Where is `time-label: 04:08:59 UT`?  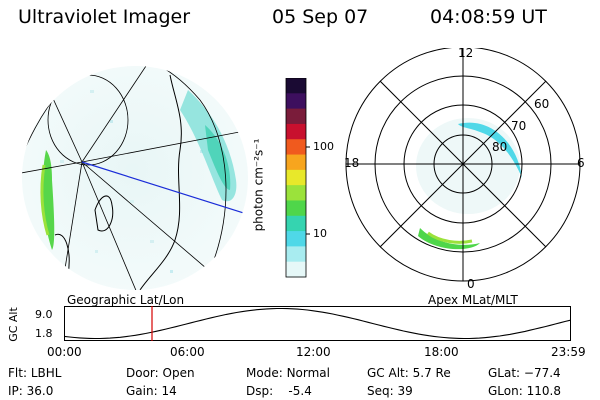 time-label: 04:08:59 UT is located at coordinates (488, 17).